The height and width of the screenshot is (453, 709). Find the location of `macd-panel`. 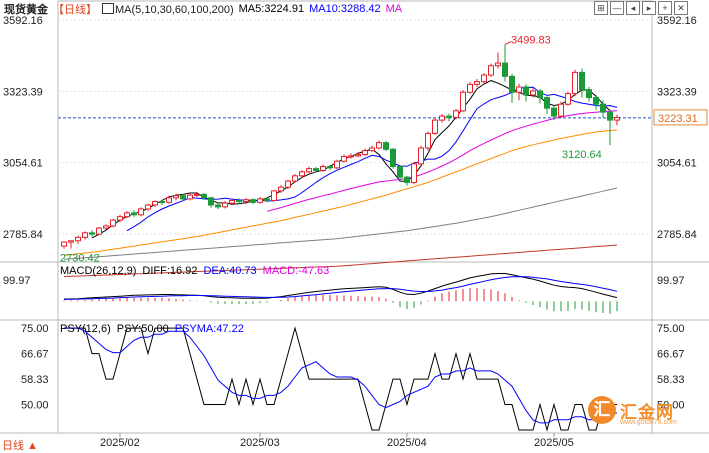

macd-panel is located at coordinates (340, 293).